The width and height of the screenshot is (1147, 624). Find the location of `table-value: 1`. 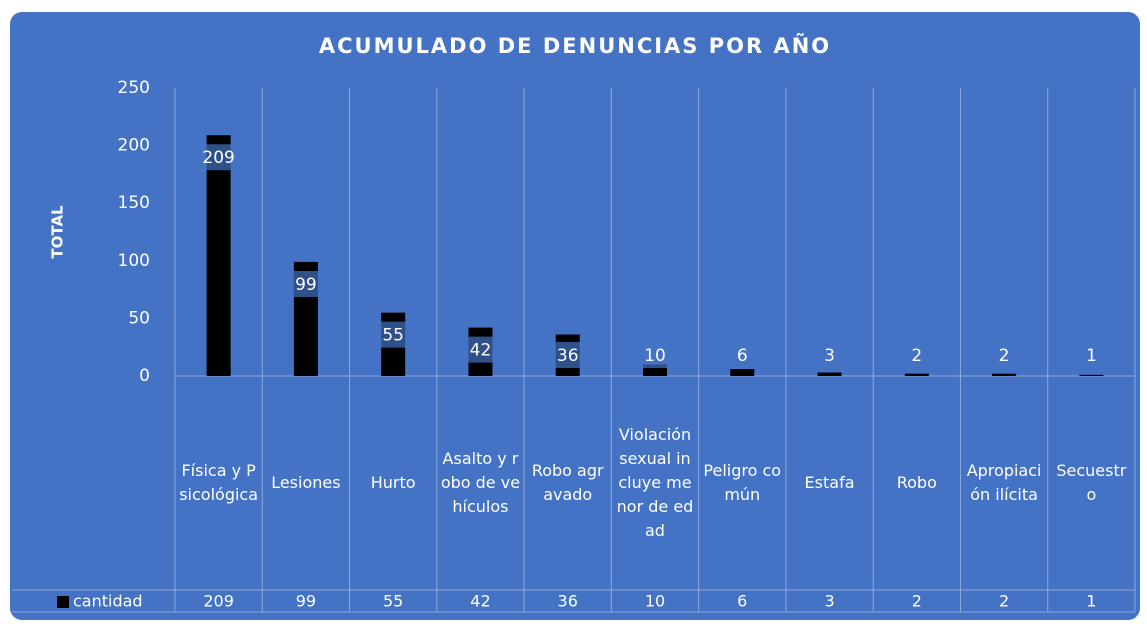

table-value: 1 is located at coordinates (1091, 601).